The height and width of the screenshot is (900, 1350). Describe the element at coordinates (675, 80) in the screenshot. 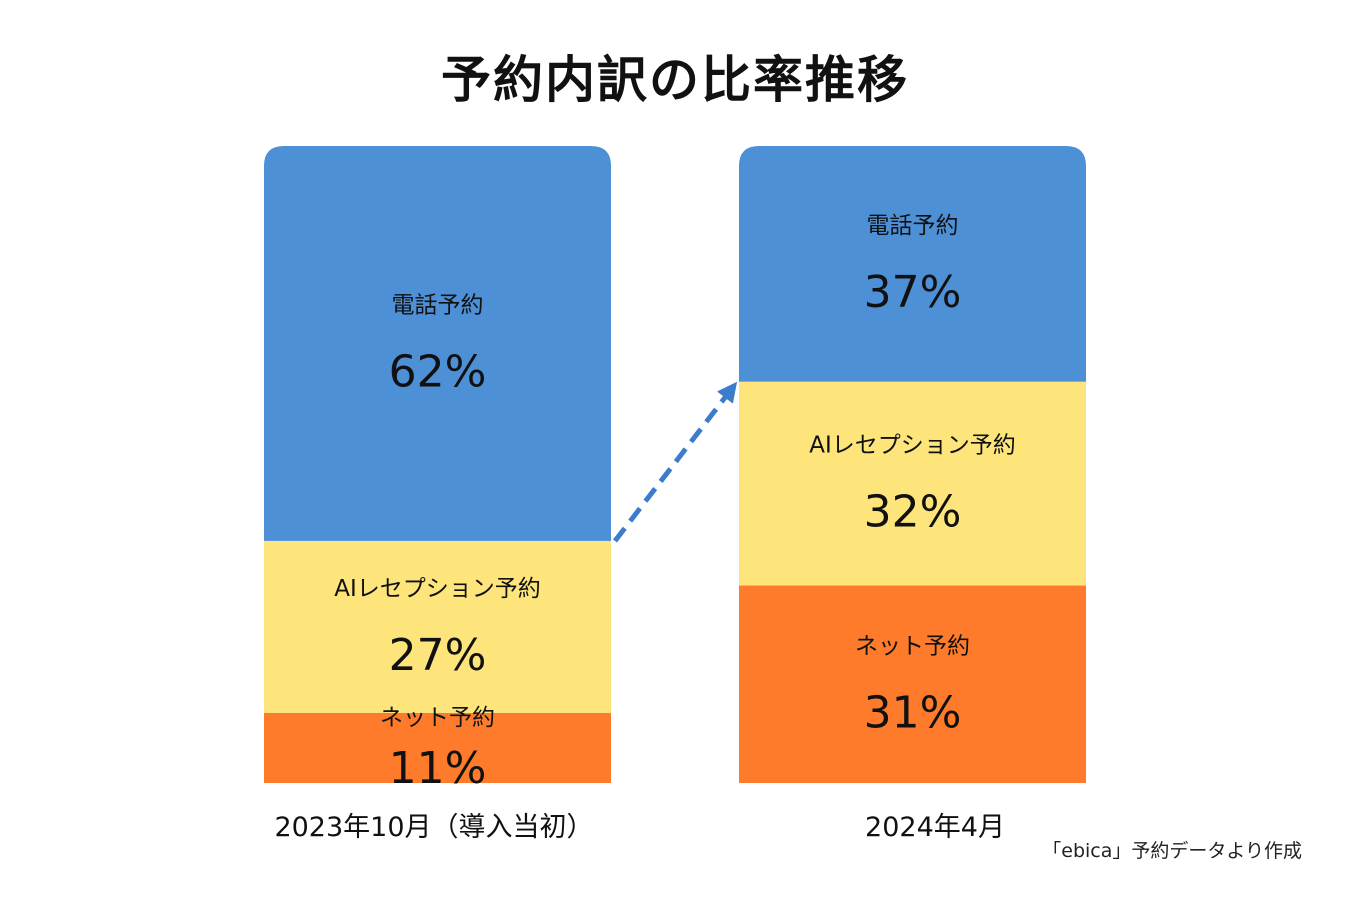

I see `chart-title: 予約内訳の比率推移` at that location.